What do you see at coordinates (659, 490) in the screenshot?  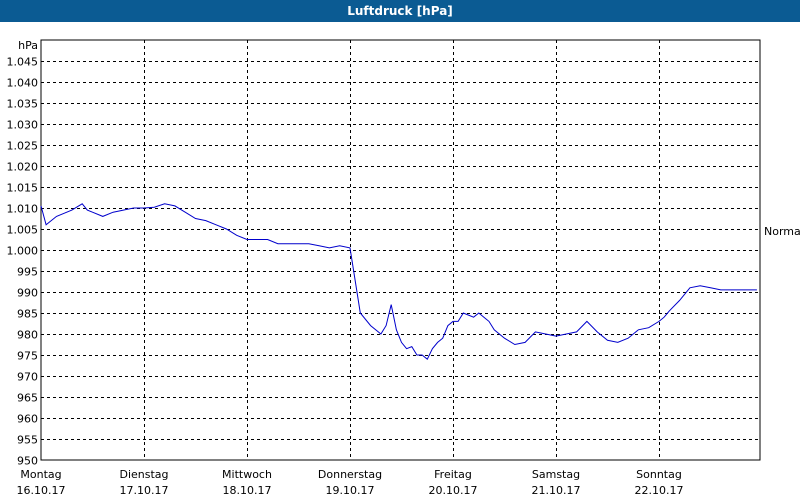 I see `x-tick-date-label: 22.10.17` at bounding box center [659, 490].